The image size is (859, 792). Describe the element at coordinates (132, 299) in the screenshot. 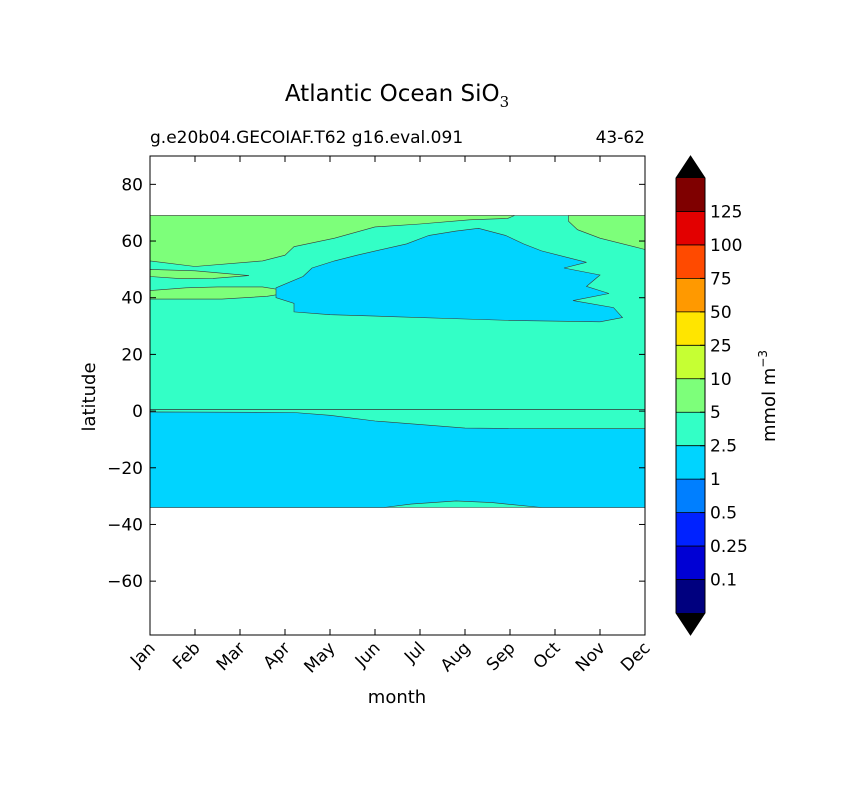

I see `y-tick-label: 40` at that location.